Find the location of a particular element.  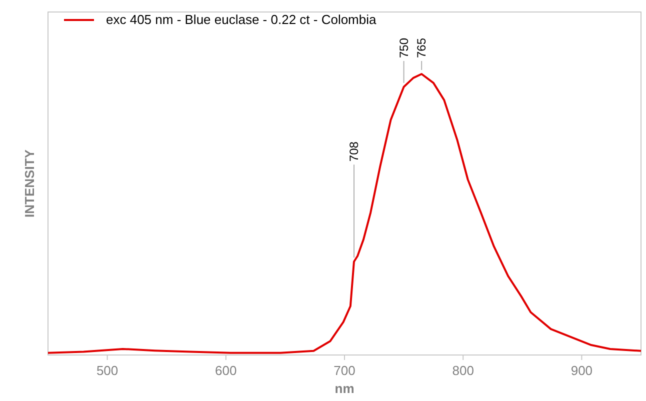

x-tick-label: 600 is located at coordinates (226, 370).